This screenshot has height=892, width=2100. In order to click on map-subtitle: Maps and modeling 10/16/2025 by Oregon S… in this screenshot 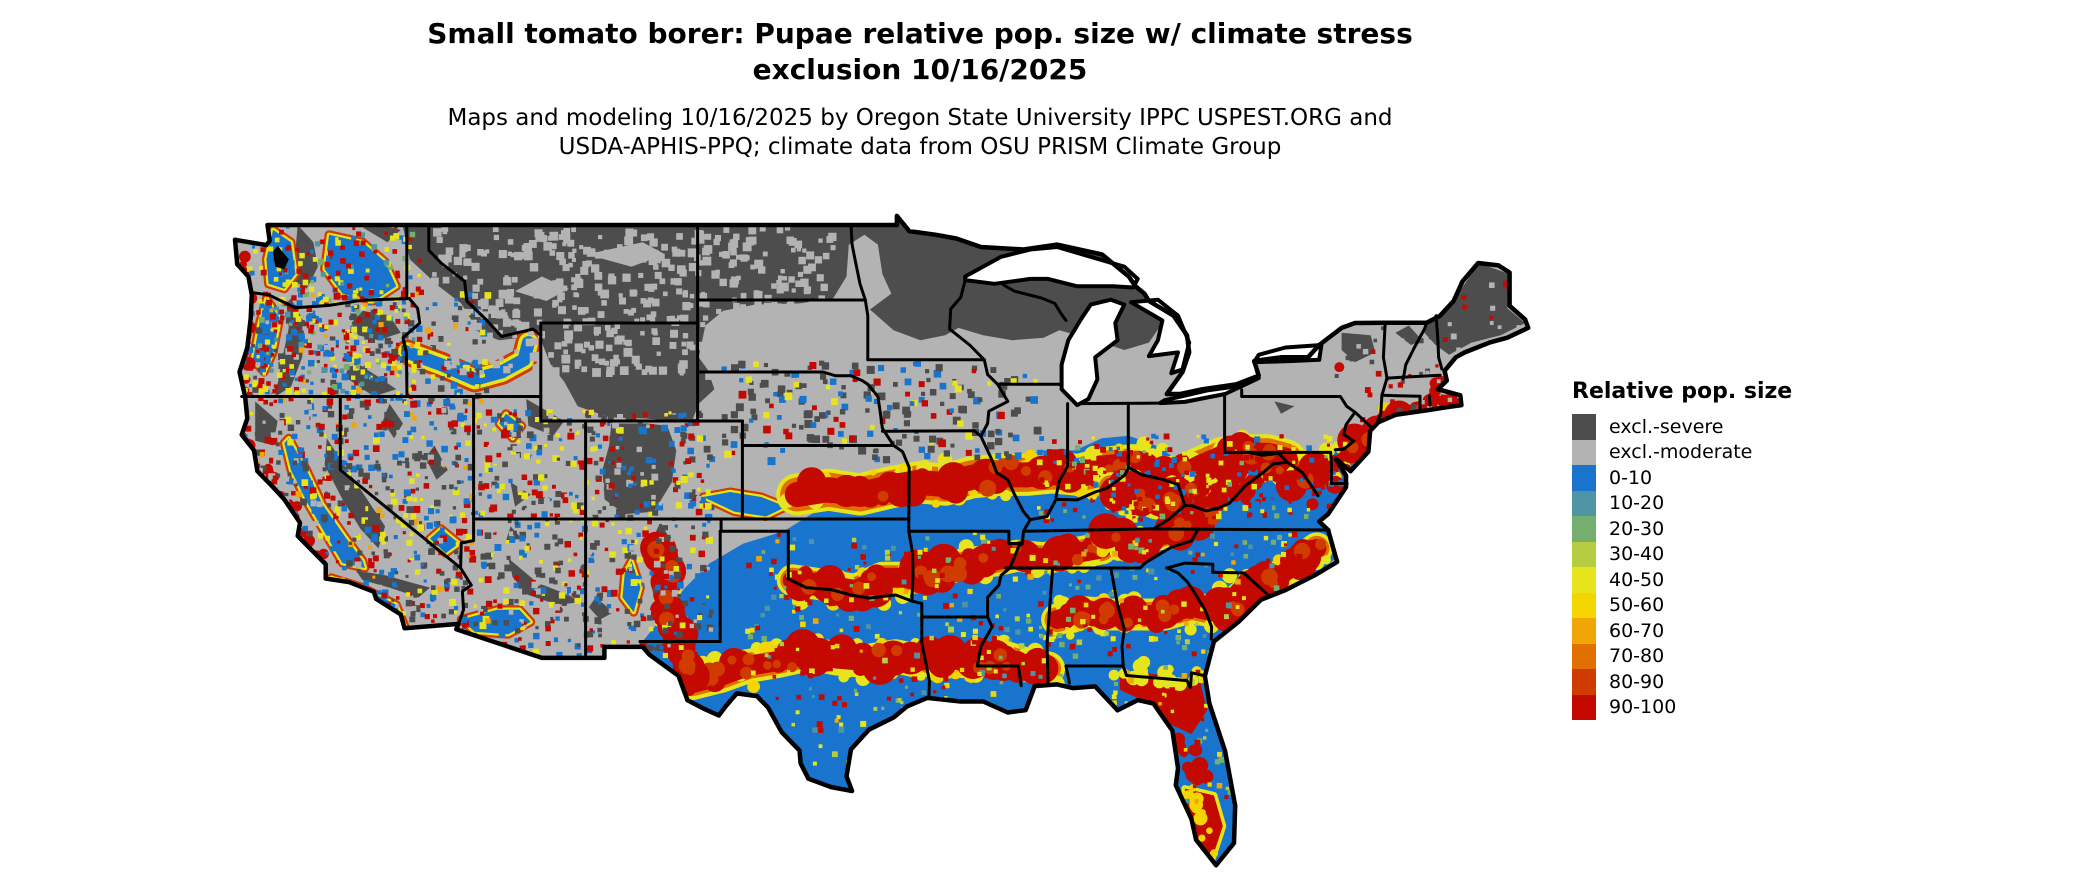, I will do `click(920, 133)`.